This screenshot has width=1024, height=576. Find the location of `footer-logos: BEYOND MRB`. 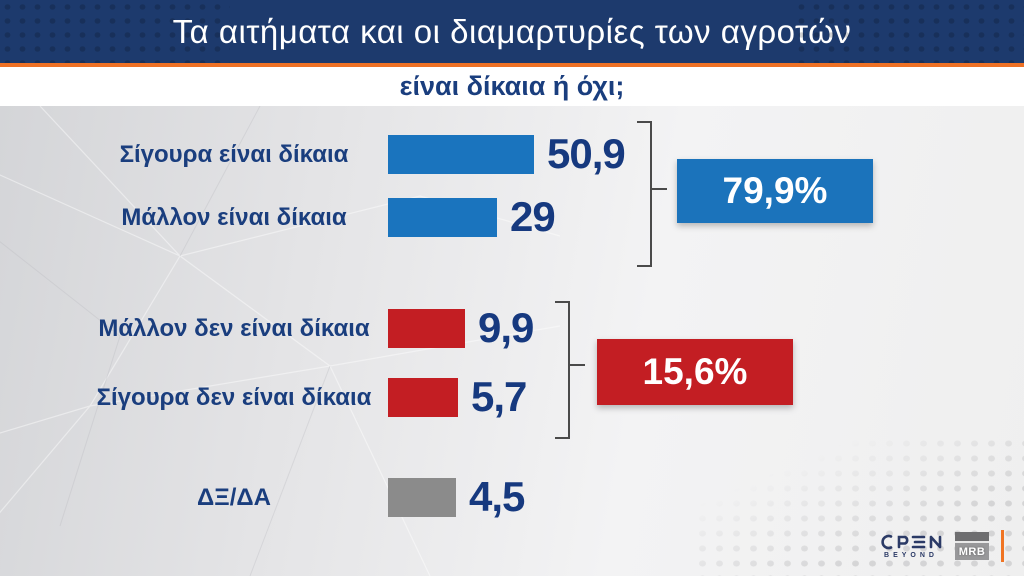

footer-logos: BEYOND MRB is located at coordinates (941, 546).